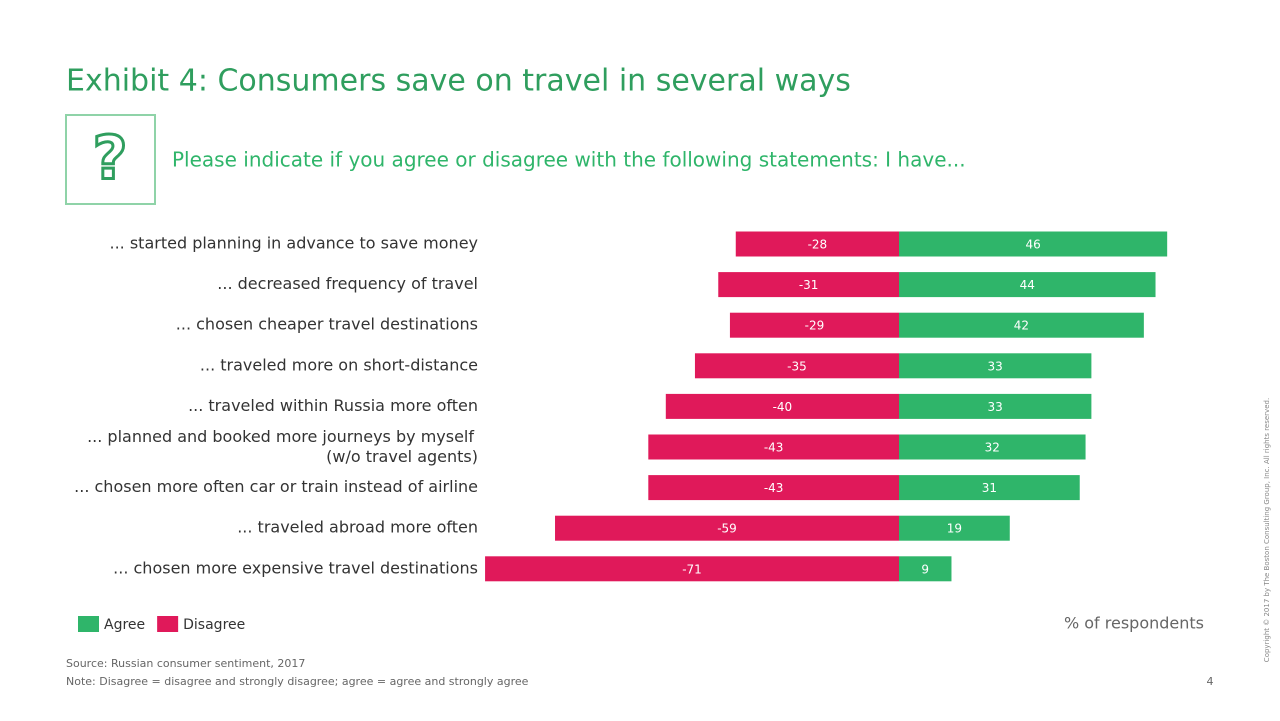 This screenshot has width=1280, height=721. What do you see at coordinates (347, 283) in the screenshot?
I see `category-label: ... decreased frequency of travel` at bounding box center [347, 283].